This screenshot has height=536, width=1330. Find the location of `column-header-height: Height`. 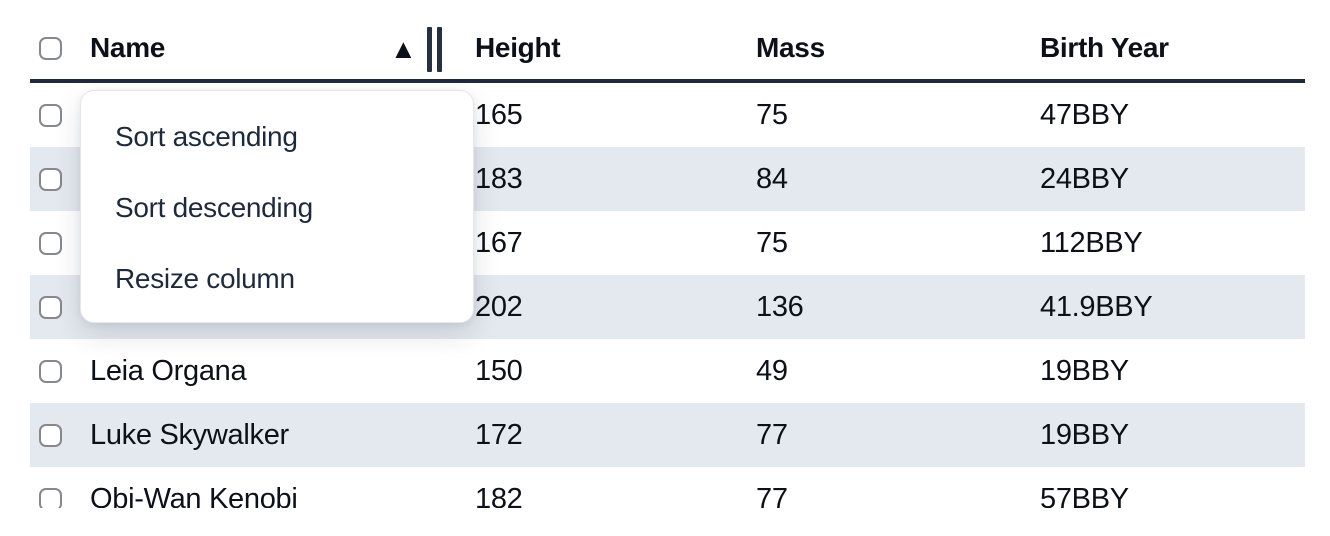

column-header-height: Height is located at coordinates (518, 47).